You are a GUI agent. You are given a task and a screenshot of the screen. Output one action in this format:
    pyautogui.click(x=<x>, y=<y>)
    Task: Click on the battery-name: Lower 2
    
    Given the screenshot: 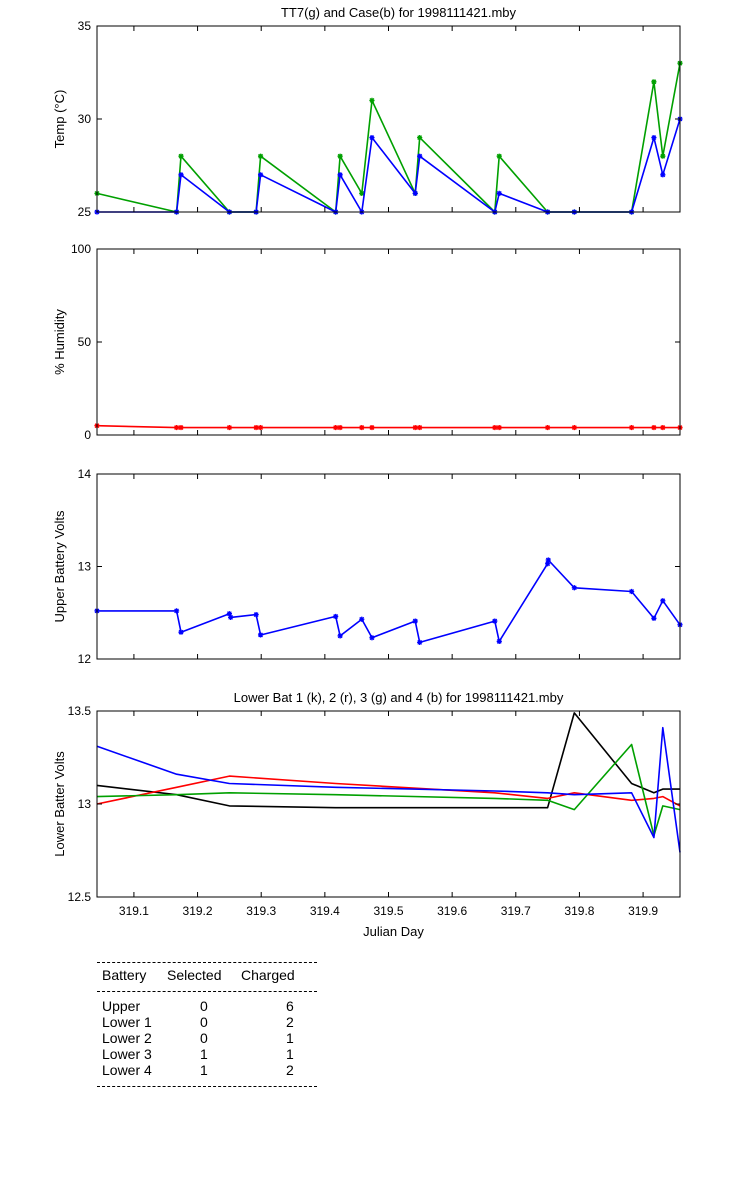 What is the action you would take?
    pyautogui.click(x=127, y=1038)
    